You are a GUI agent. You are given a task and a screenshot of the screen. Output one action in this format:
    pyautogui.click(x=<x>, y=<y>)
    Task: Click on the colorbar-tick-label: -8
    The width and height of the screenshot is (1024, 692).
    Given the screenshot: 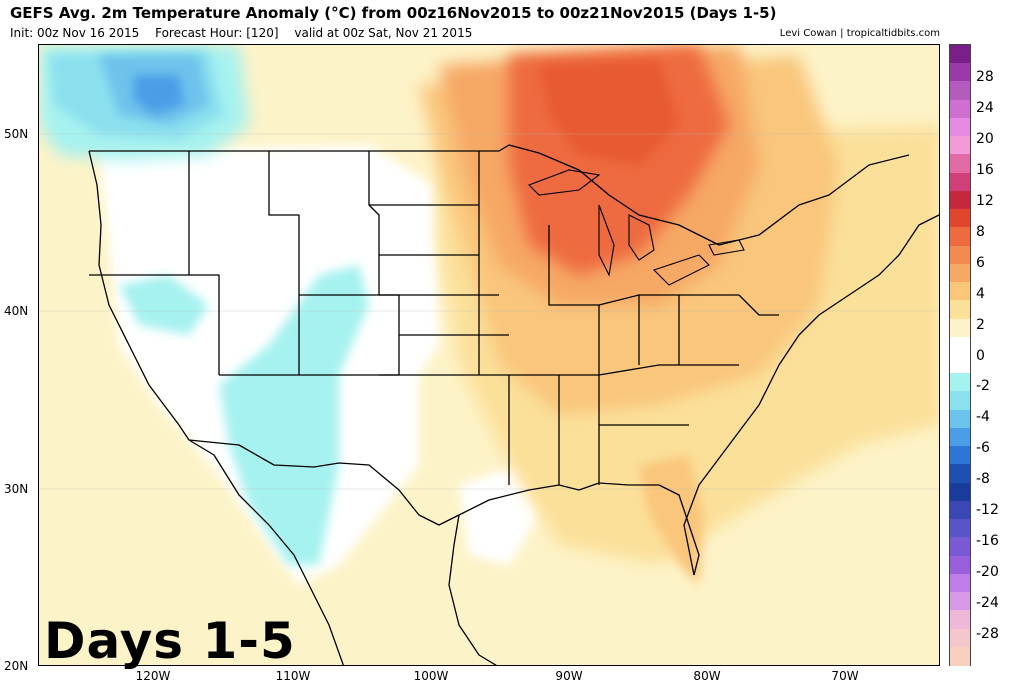 What is the action you would take?
    pyautogui.click(x=983, y=479)
    